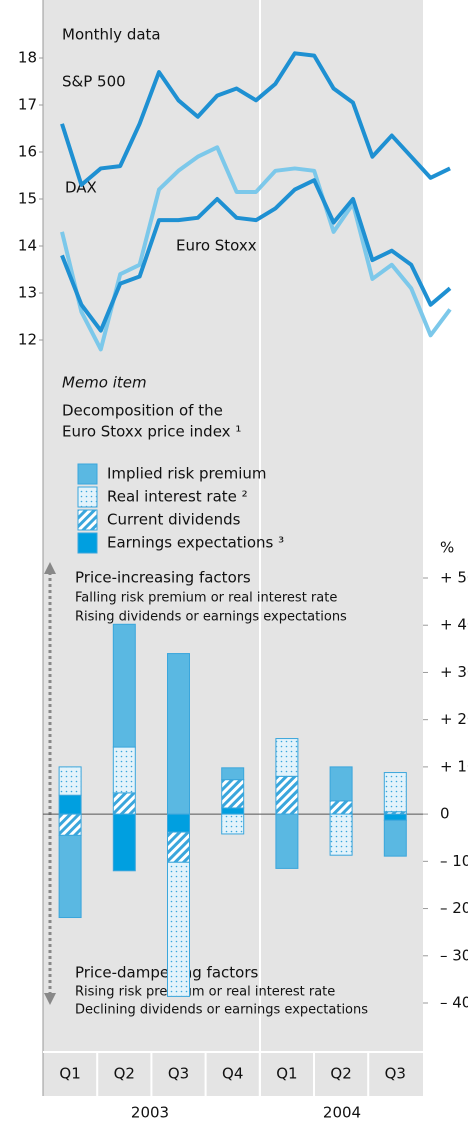  I want to click on series-label: Euro Stoxx, so click(216, 246).